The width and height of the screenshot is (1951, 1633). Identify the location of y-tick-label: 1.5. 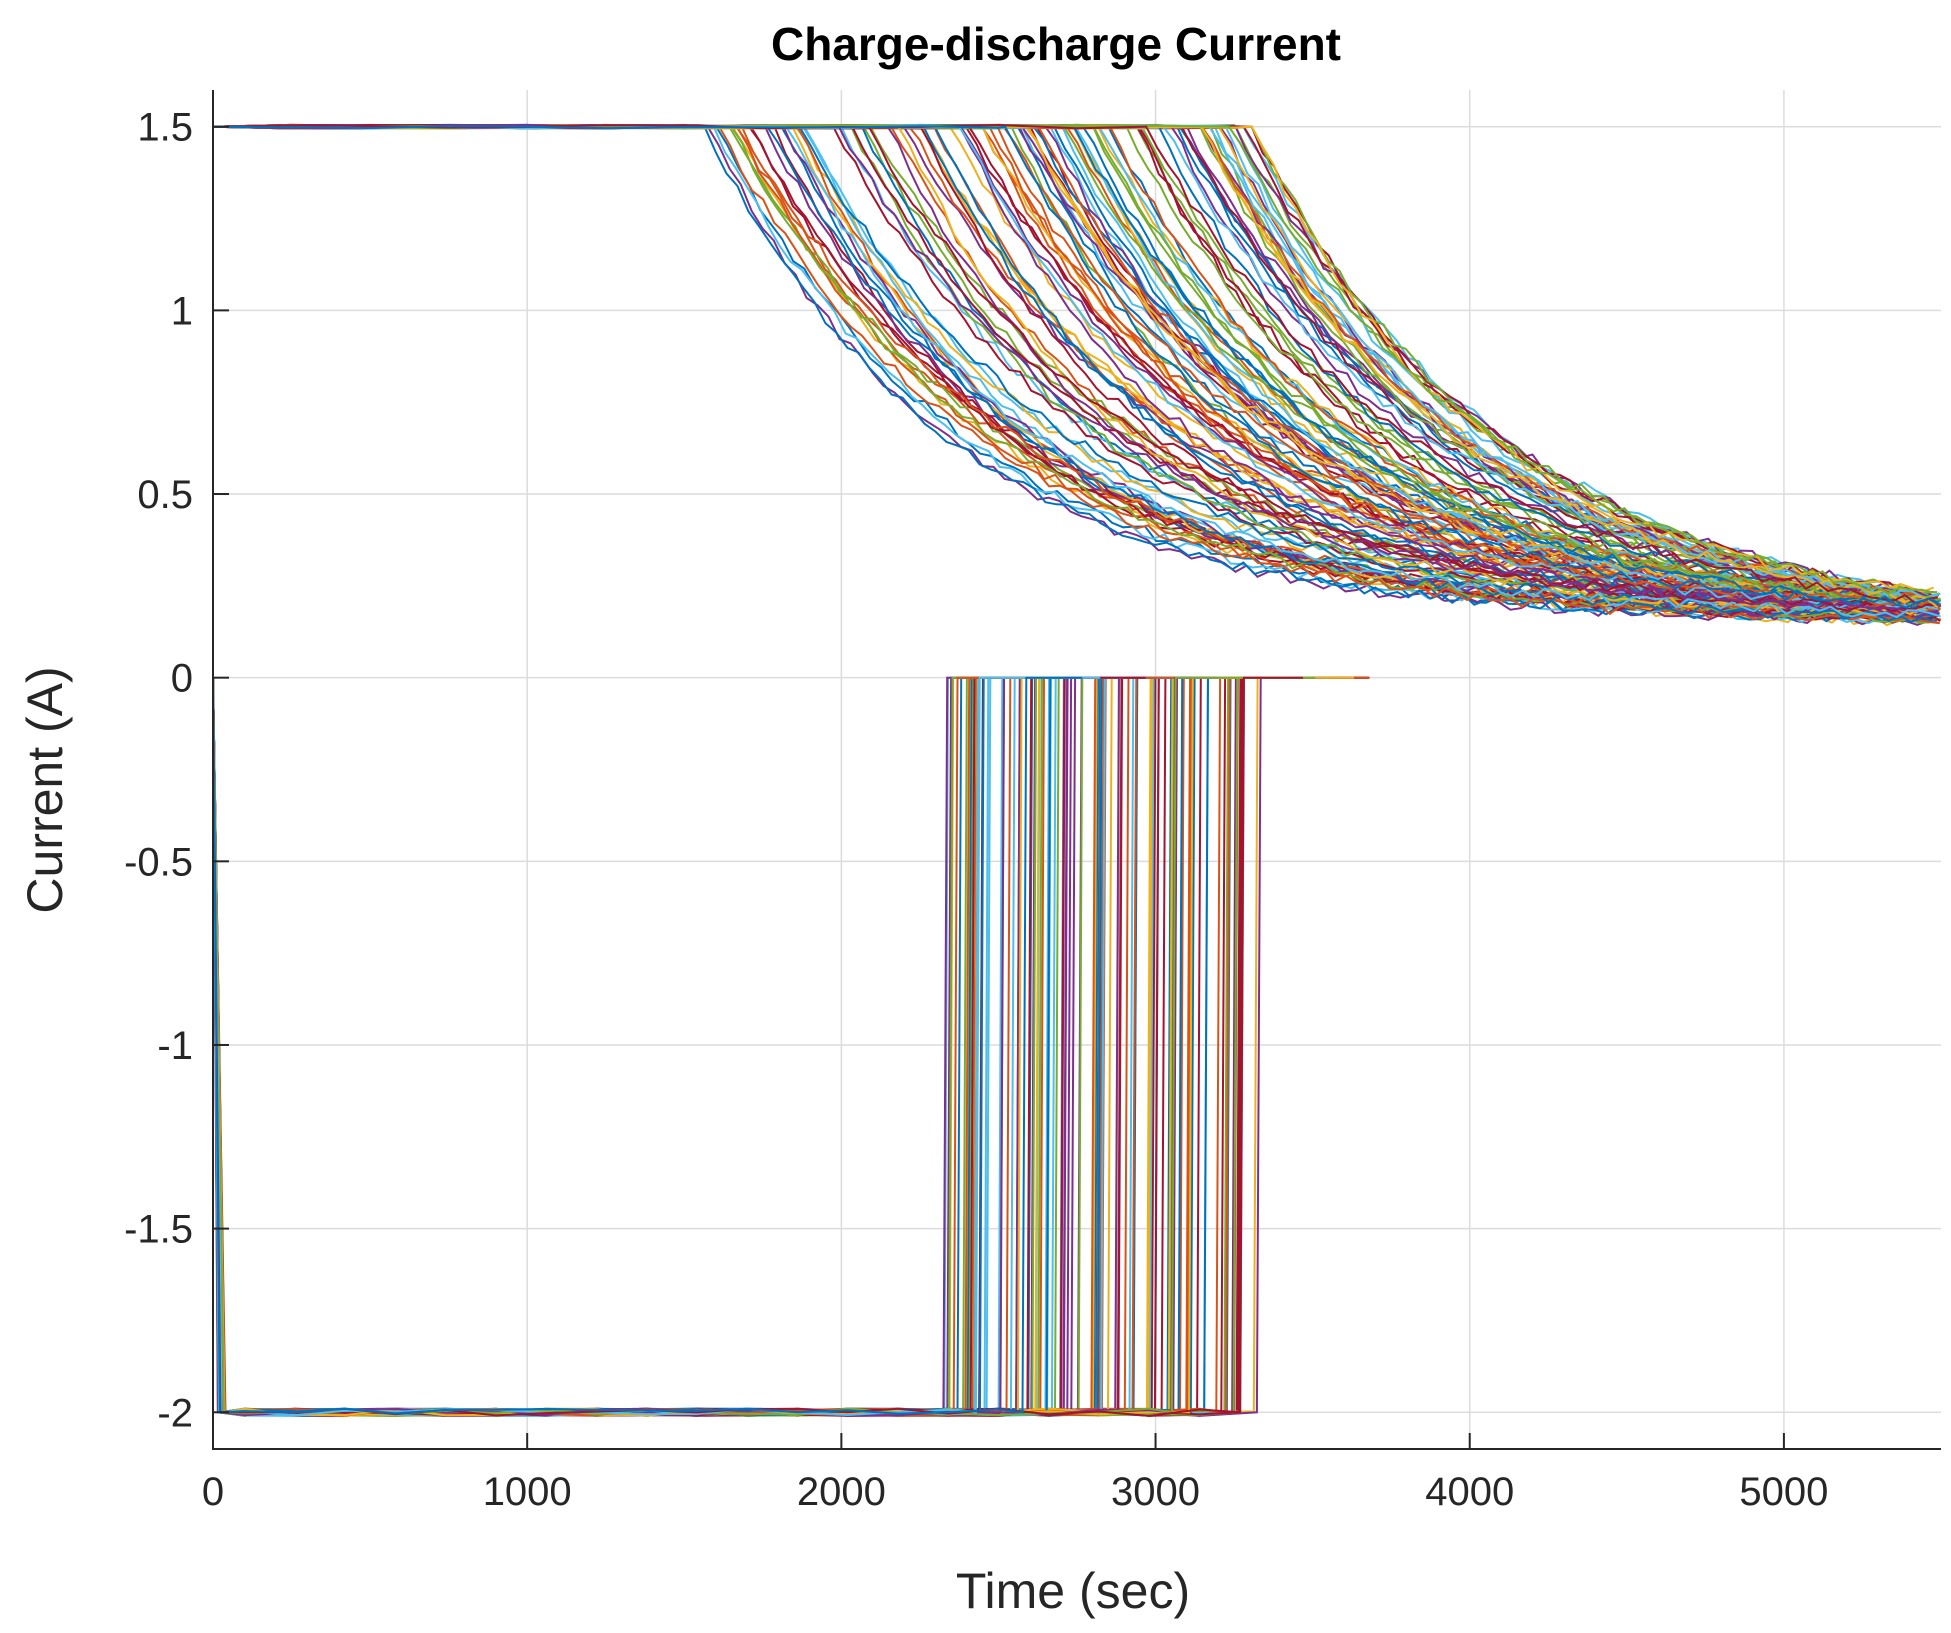
(165, 128).